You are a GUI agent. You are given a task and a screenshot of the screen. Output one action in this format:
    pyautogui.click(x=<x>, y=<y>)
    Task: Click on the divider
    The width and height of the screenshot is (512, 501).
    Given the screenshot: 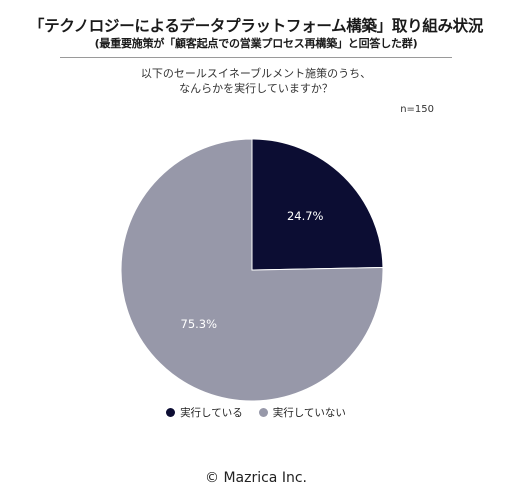 What is the action you would take?
    pyautogui.click(x=256, y=57)
    